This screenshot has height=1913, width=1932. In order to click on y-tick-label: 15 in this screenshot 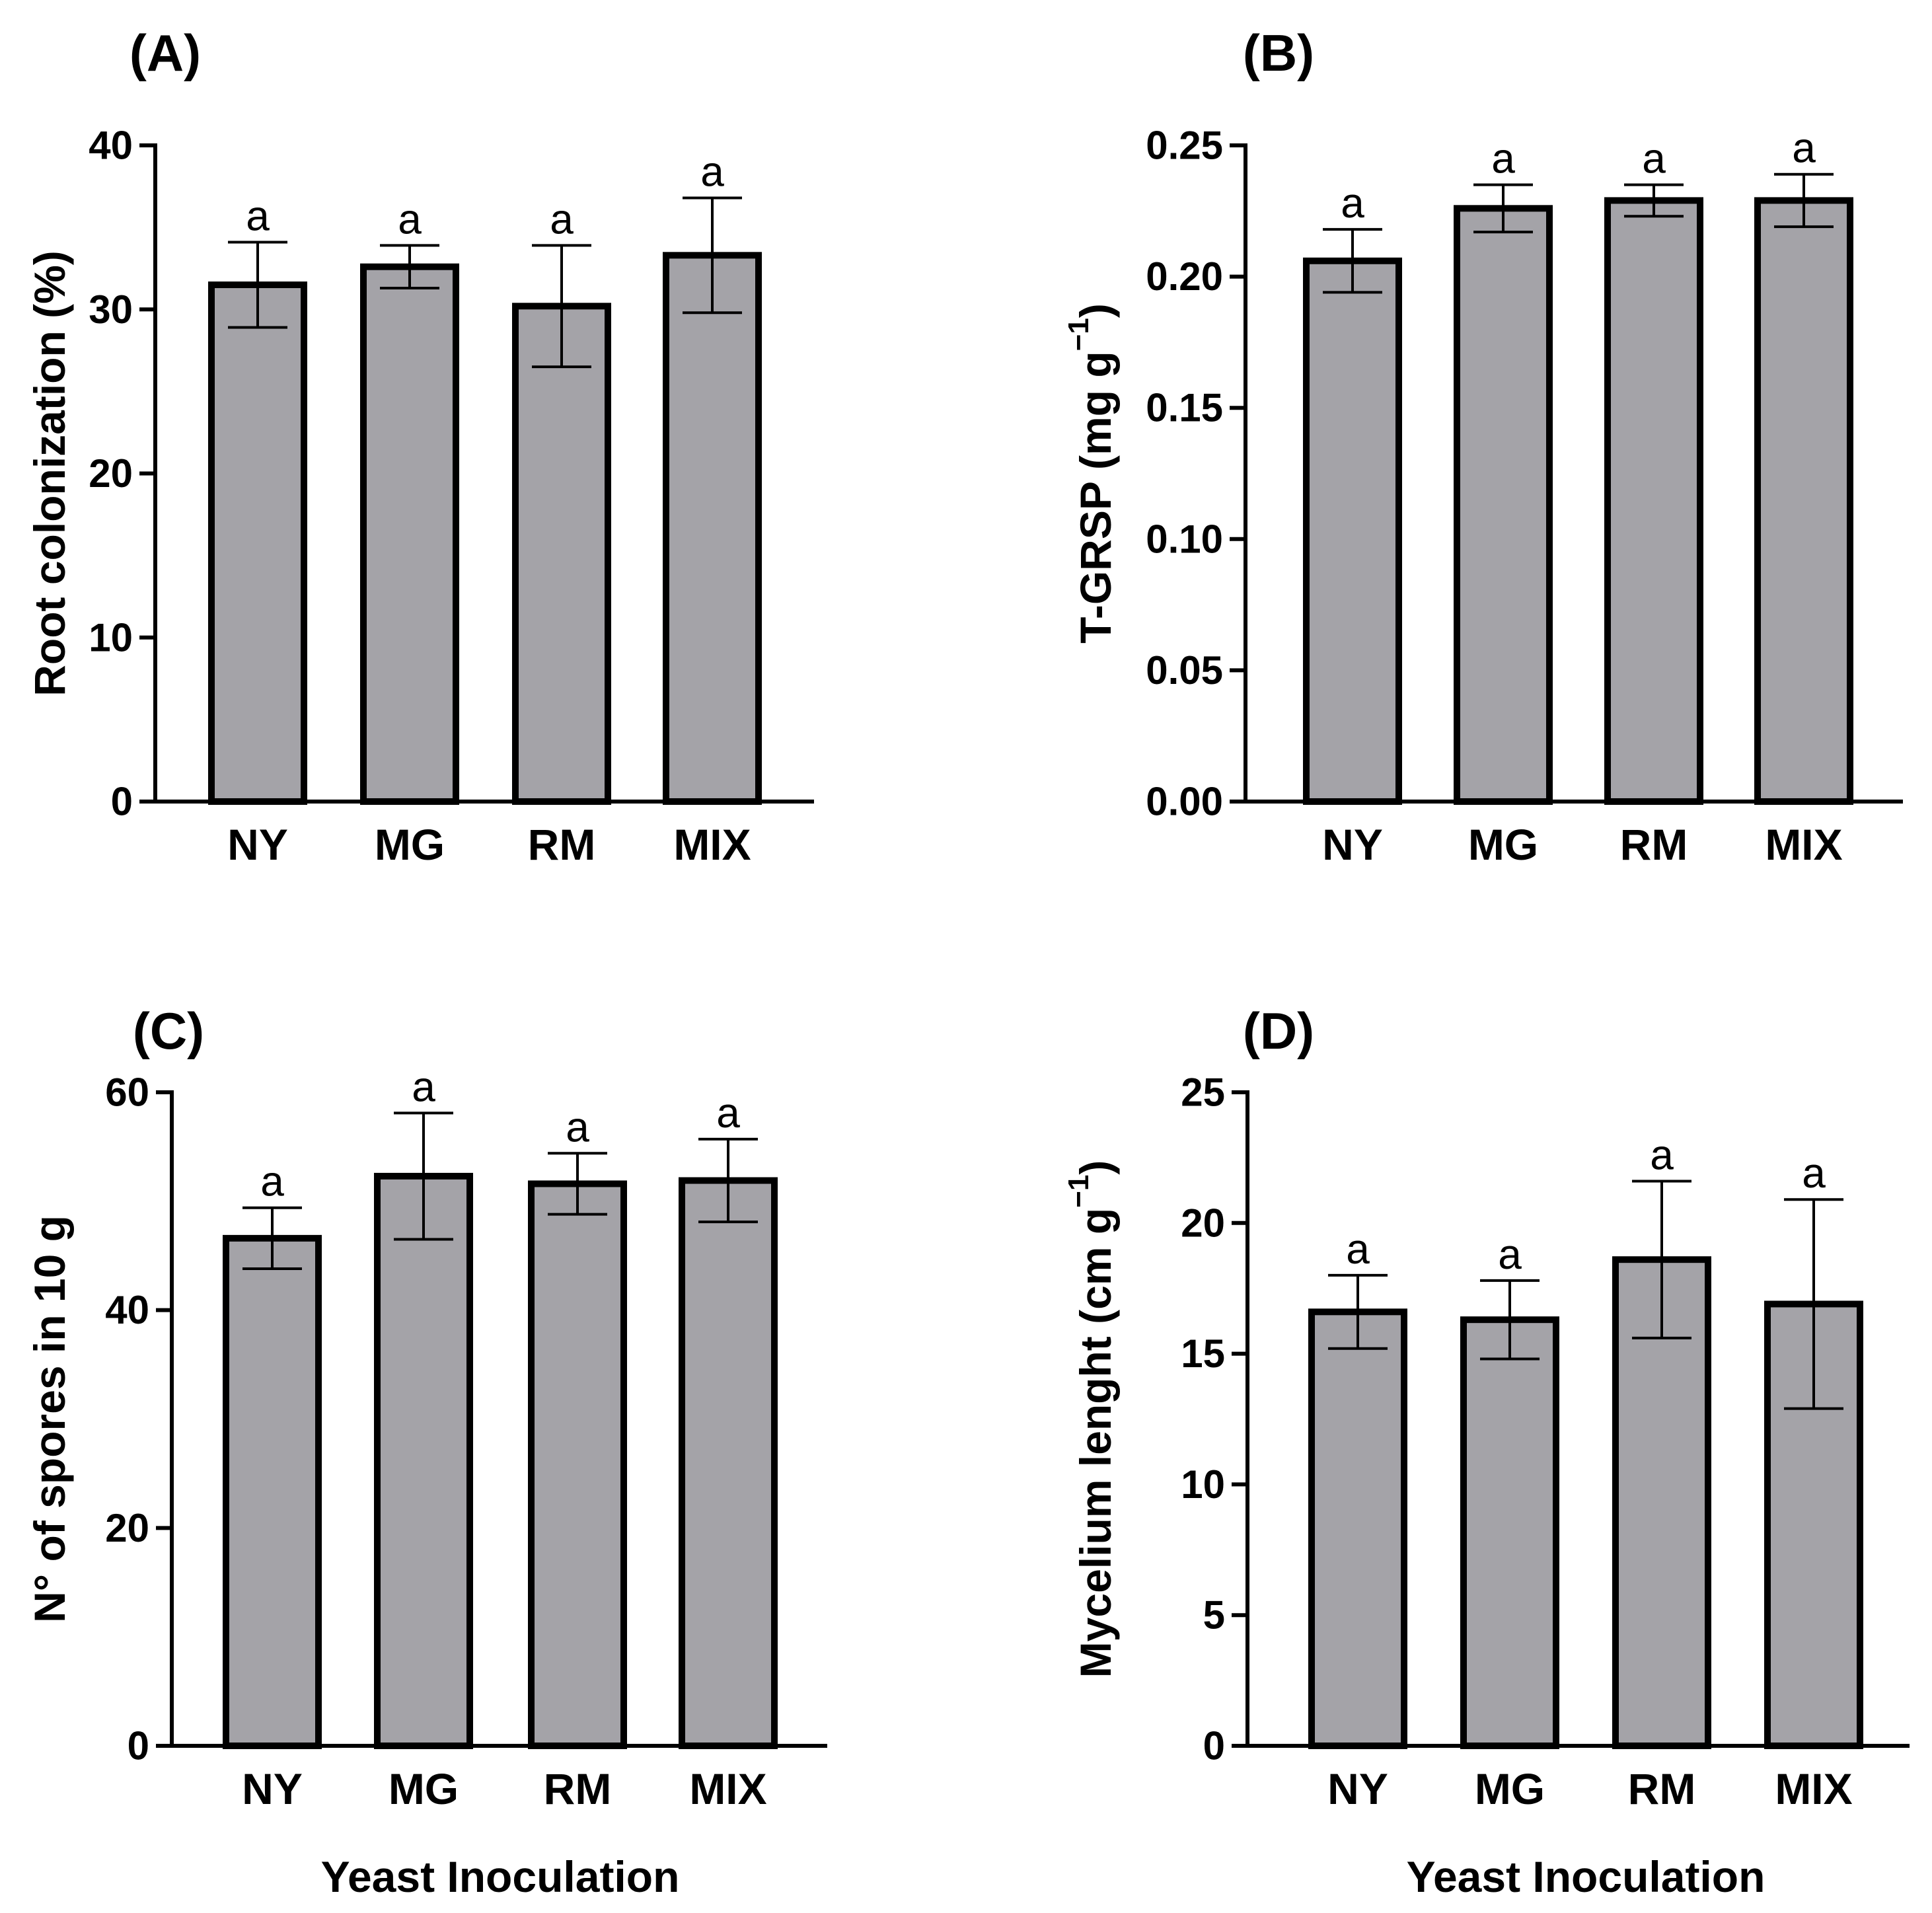, I will do `click(1203, 1354)`.